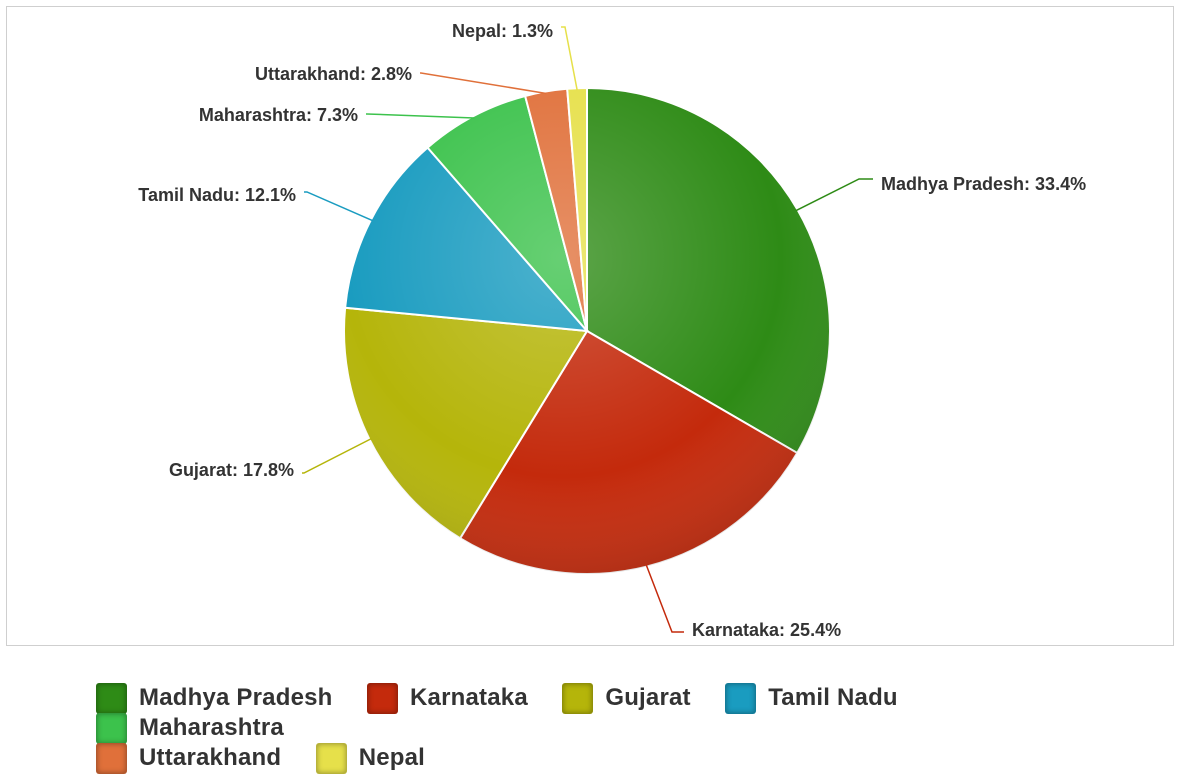  Describe the element at coordinates (236, 697) in the screenshot. I see `legend-label: Madhya Pradesh` at that location.